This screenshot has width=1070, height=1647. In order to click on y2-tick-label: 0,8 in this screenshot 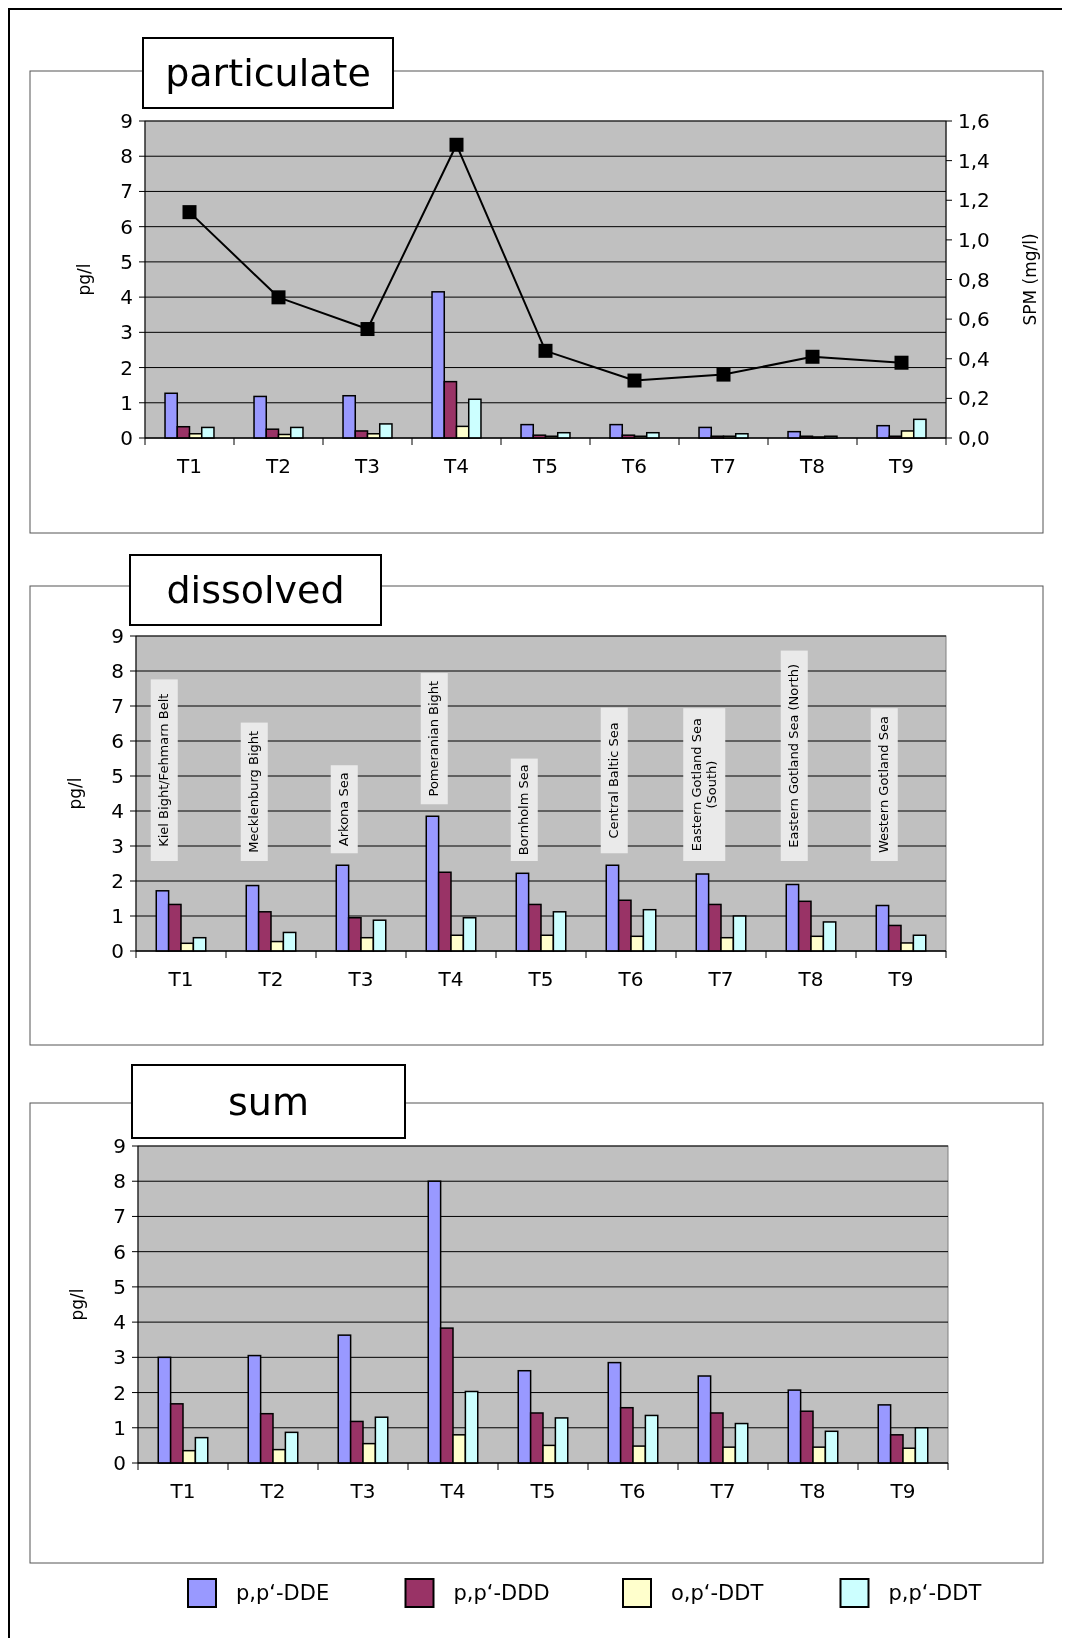, I will do `click(974, 279)`.